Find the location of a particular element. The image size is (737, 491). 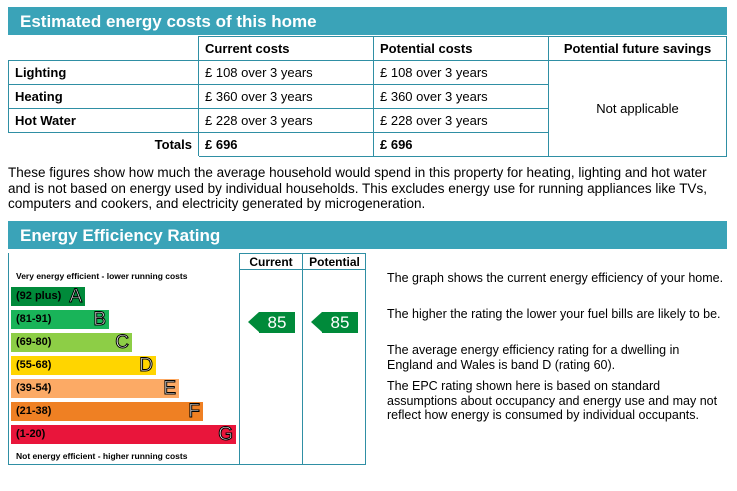

future-savings-header: Potential future savings is located at coordinates (637, 48).